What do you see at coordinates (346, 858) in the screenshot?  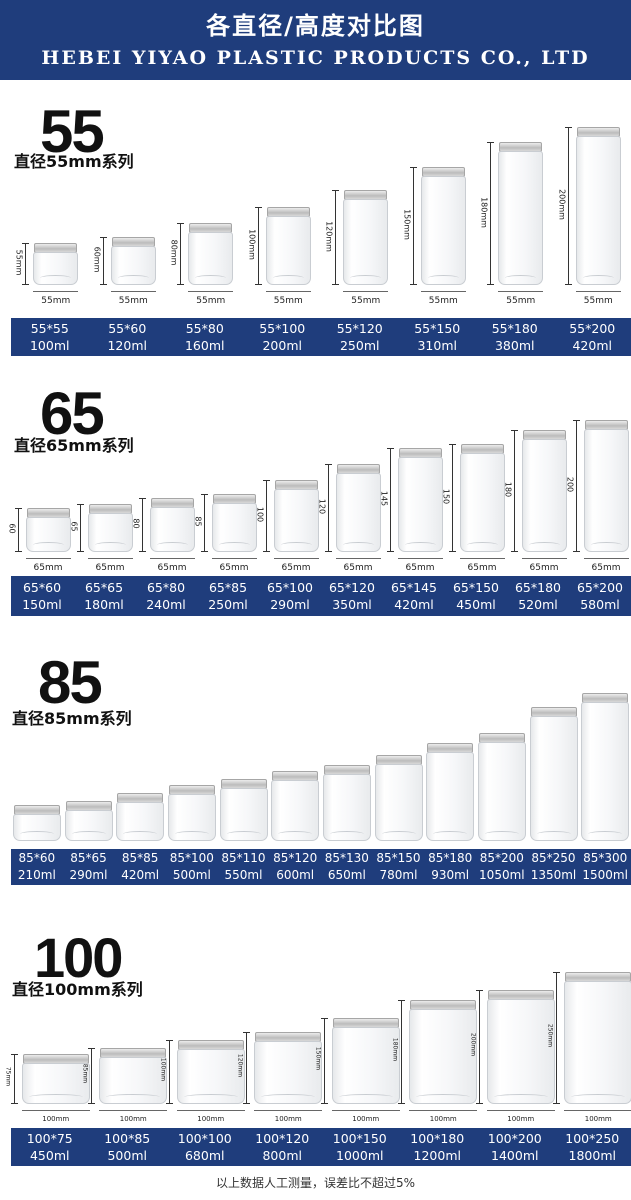 I see `jar-size: 85*130` at bounding box center [346, 858].